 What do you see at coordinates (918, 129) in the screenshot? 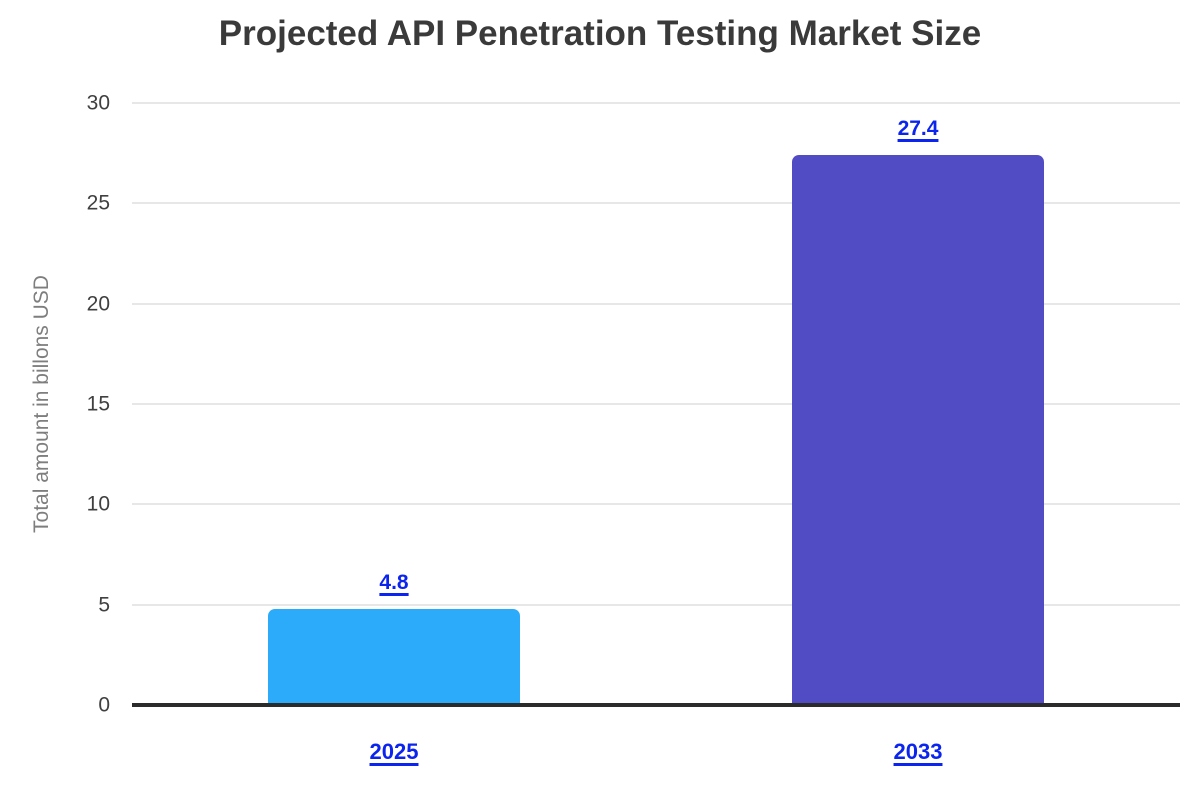
I see `bar-value-label-2033: 27.4` at bounding box center [918, 129].